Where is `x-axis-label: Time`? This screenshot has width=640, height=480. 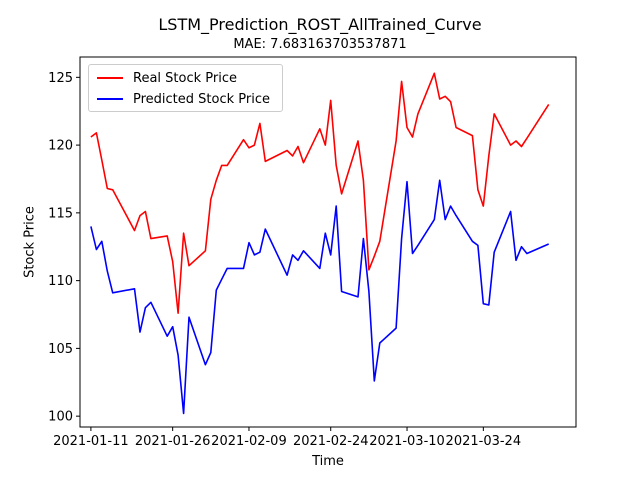 x-axis-label: Time is located at coordinates (328, 461).